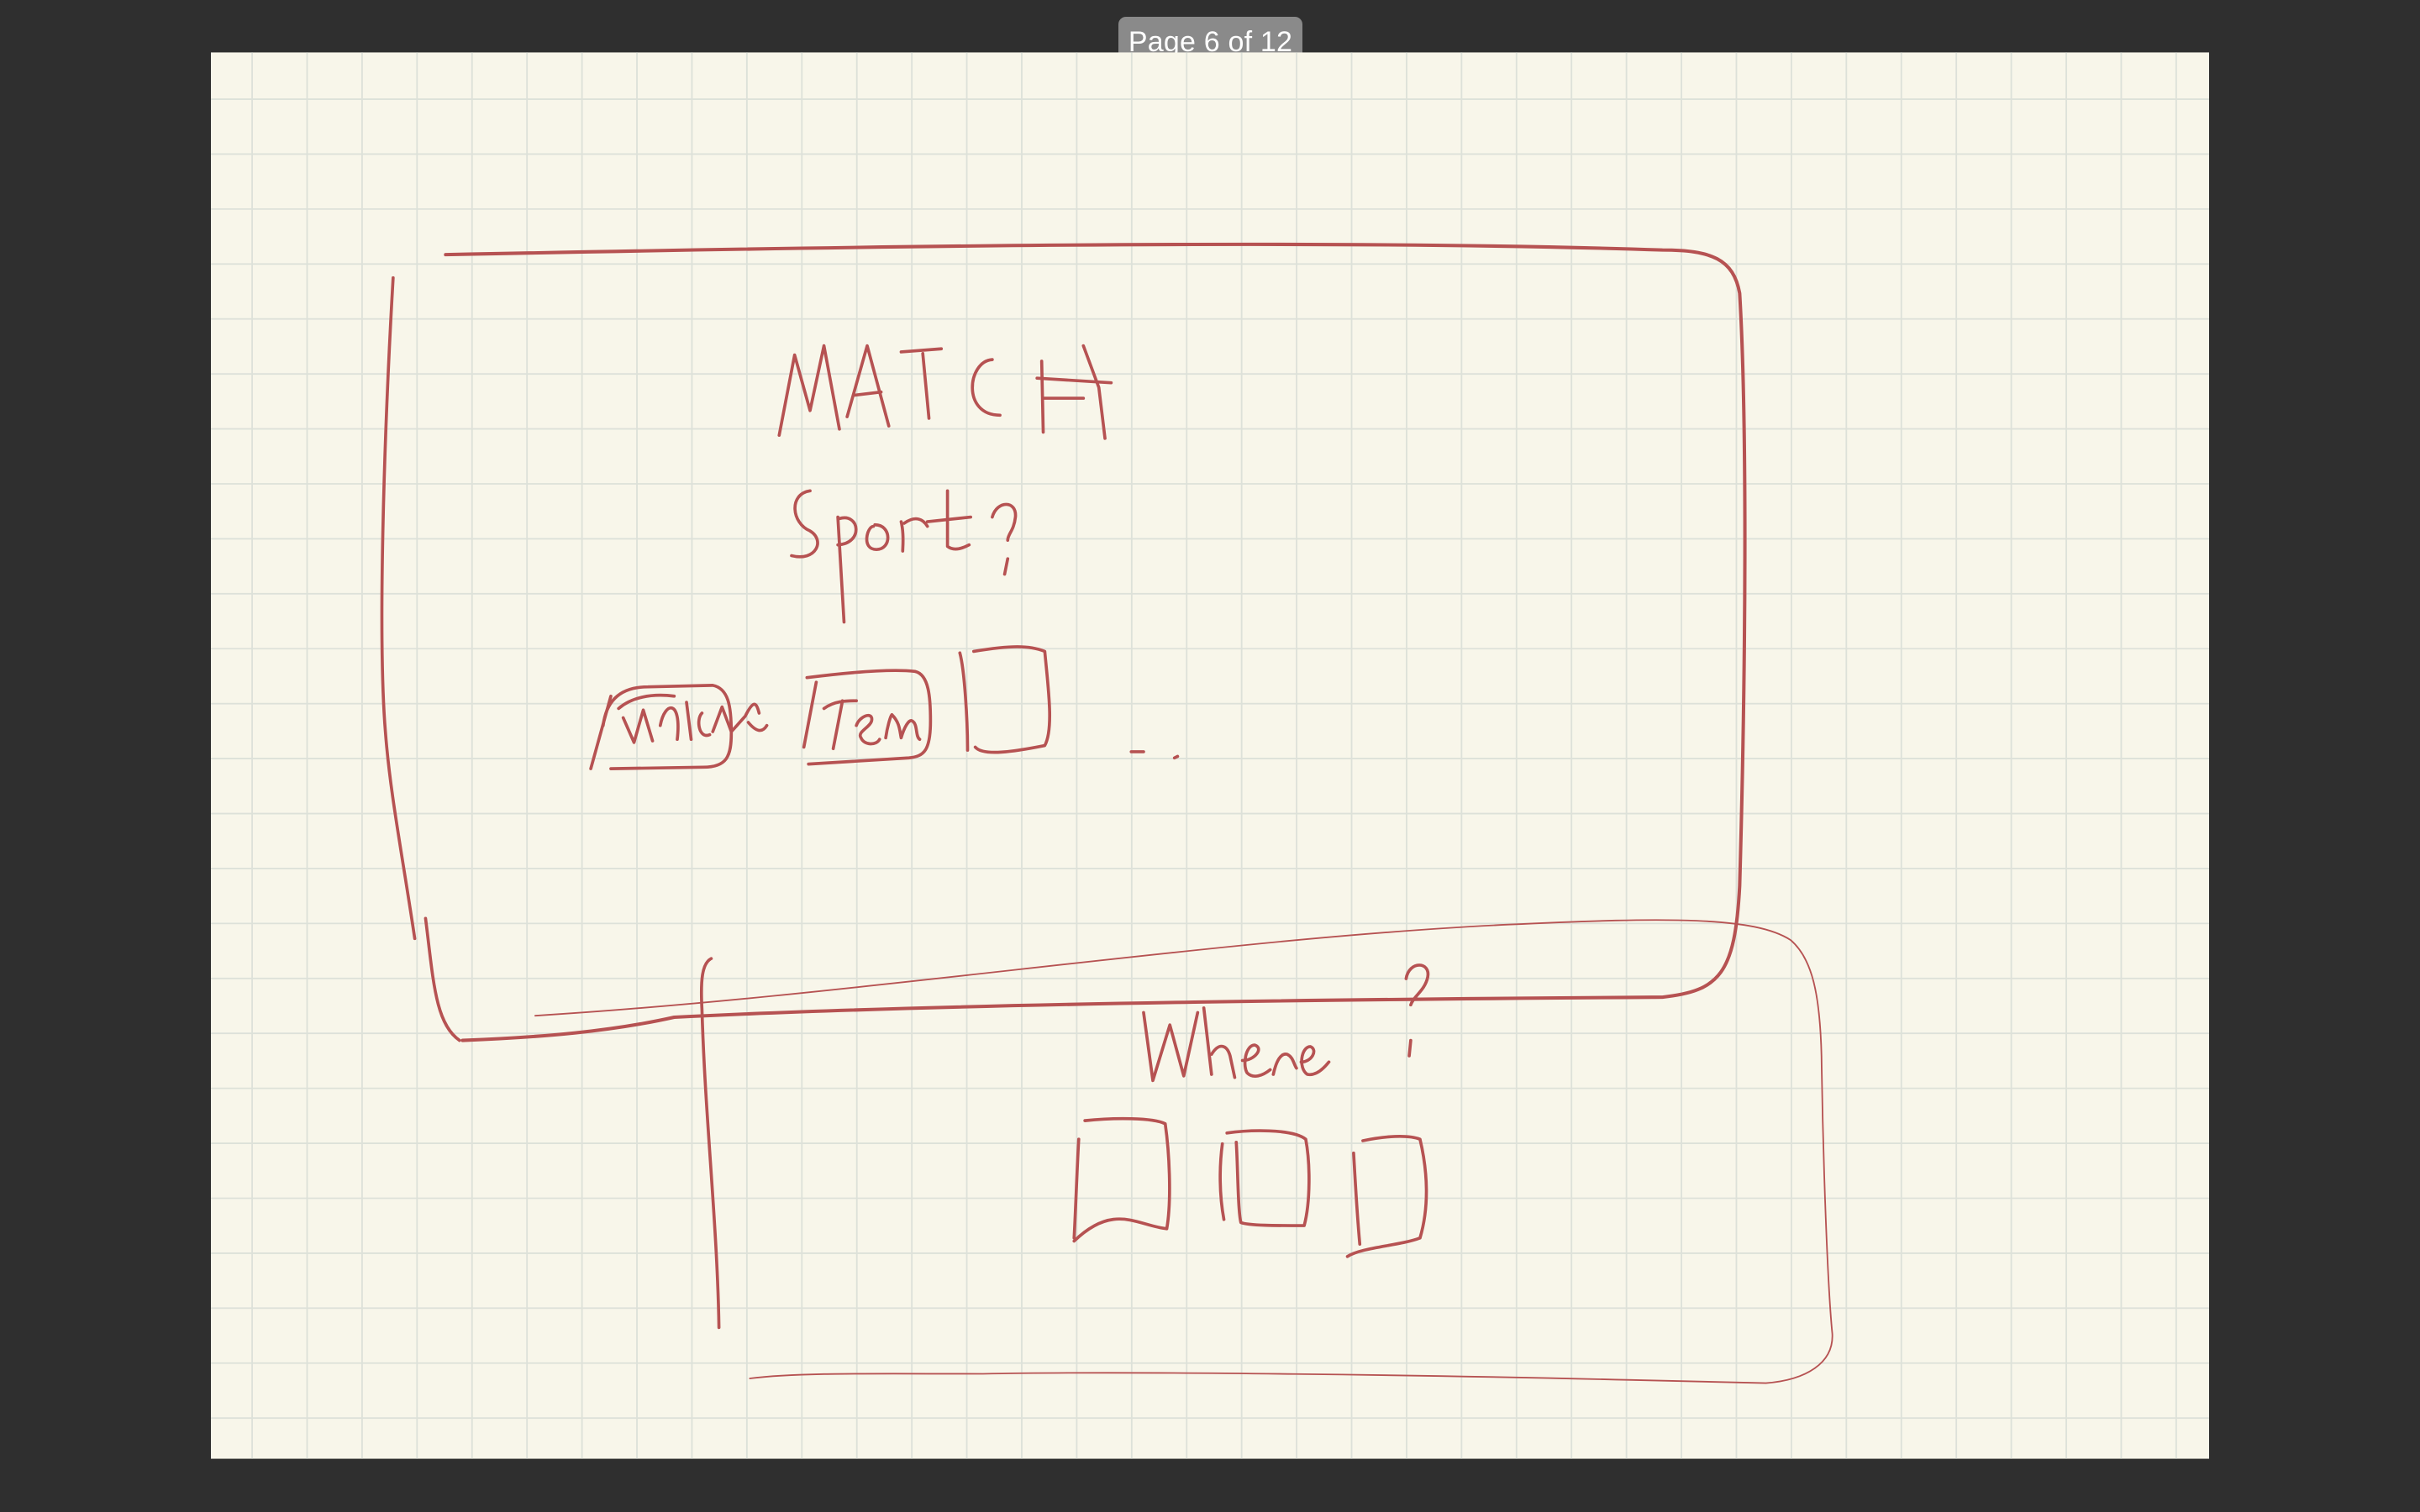  I want to click on option-empty-box, so click(1069, 702).